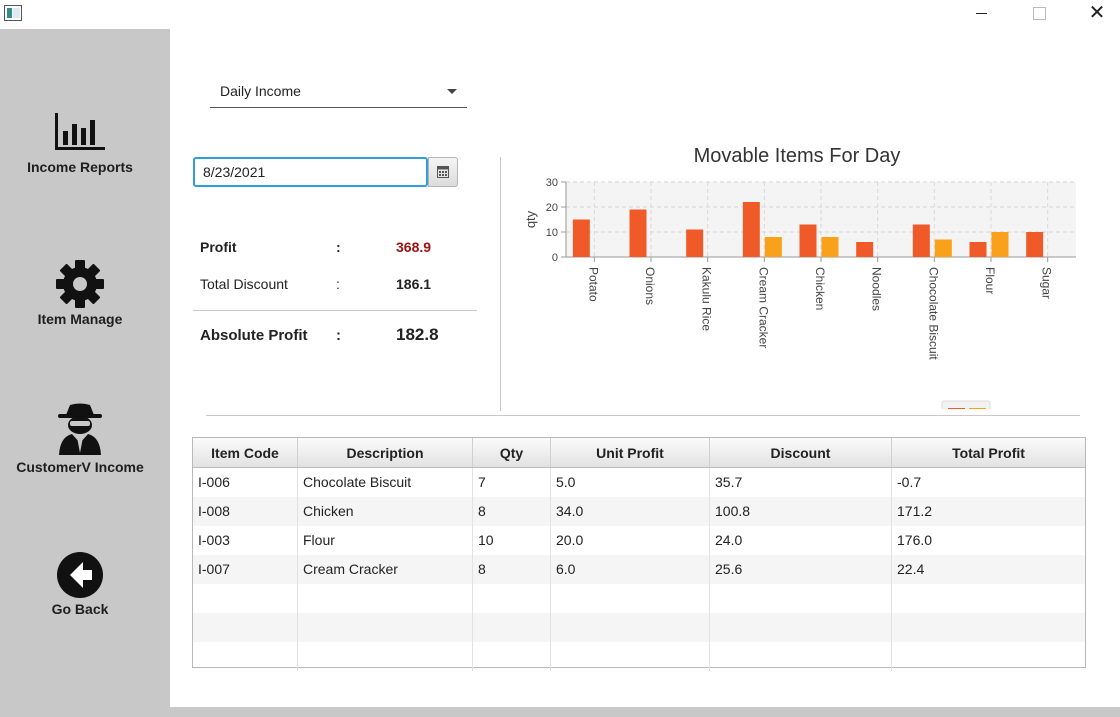 This screenshot has height=717, width=1120. I want to click on x-tick-label: Potato, so click(593, 284).